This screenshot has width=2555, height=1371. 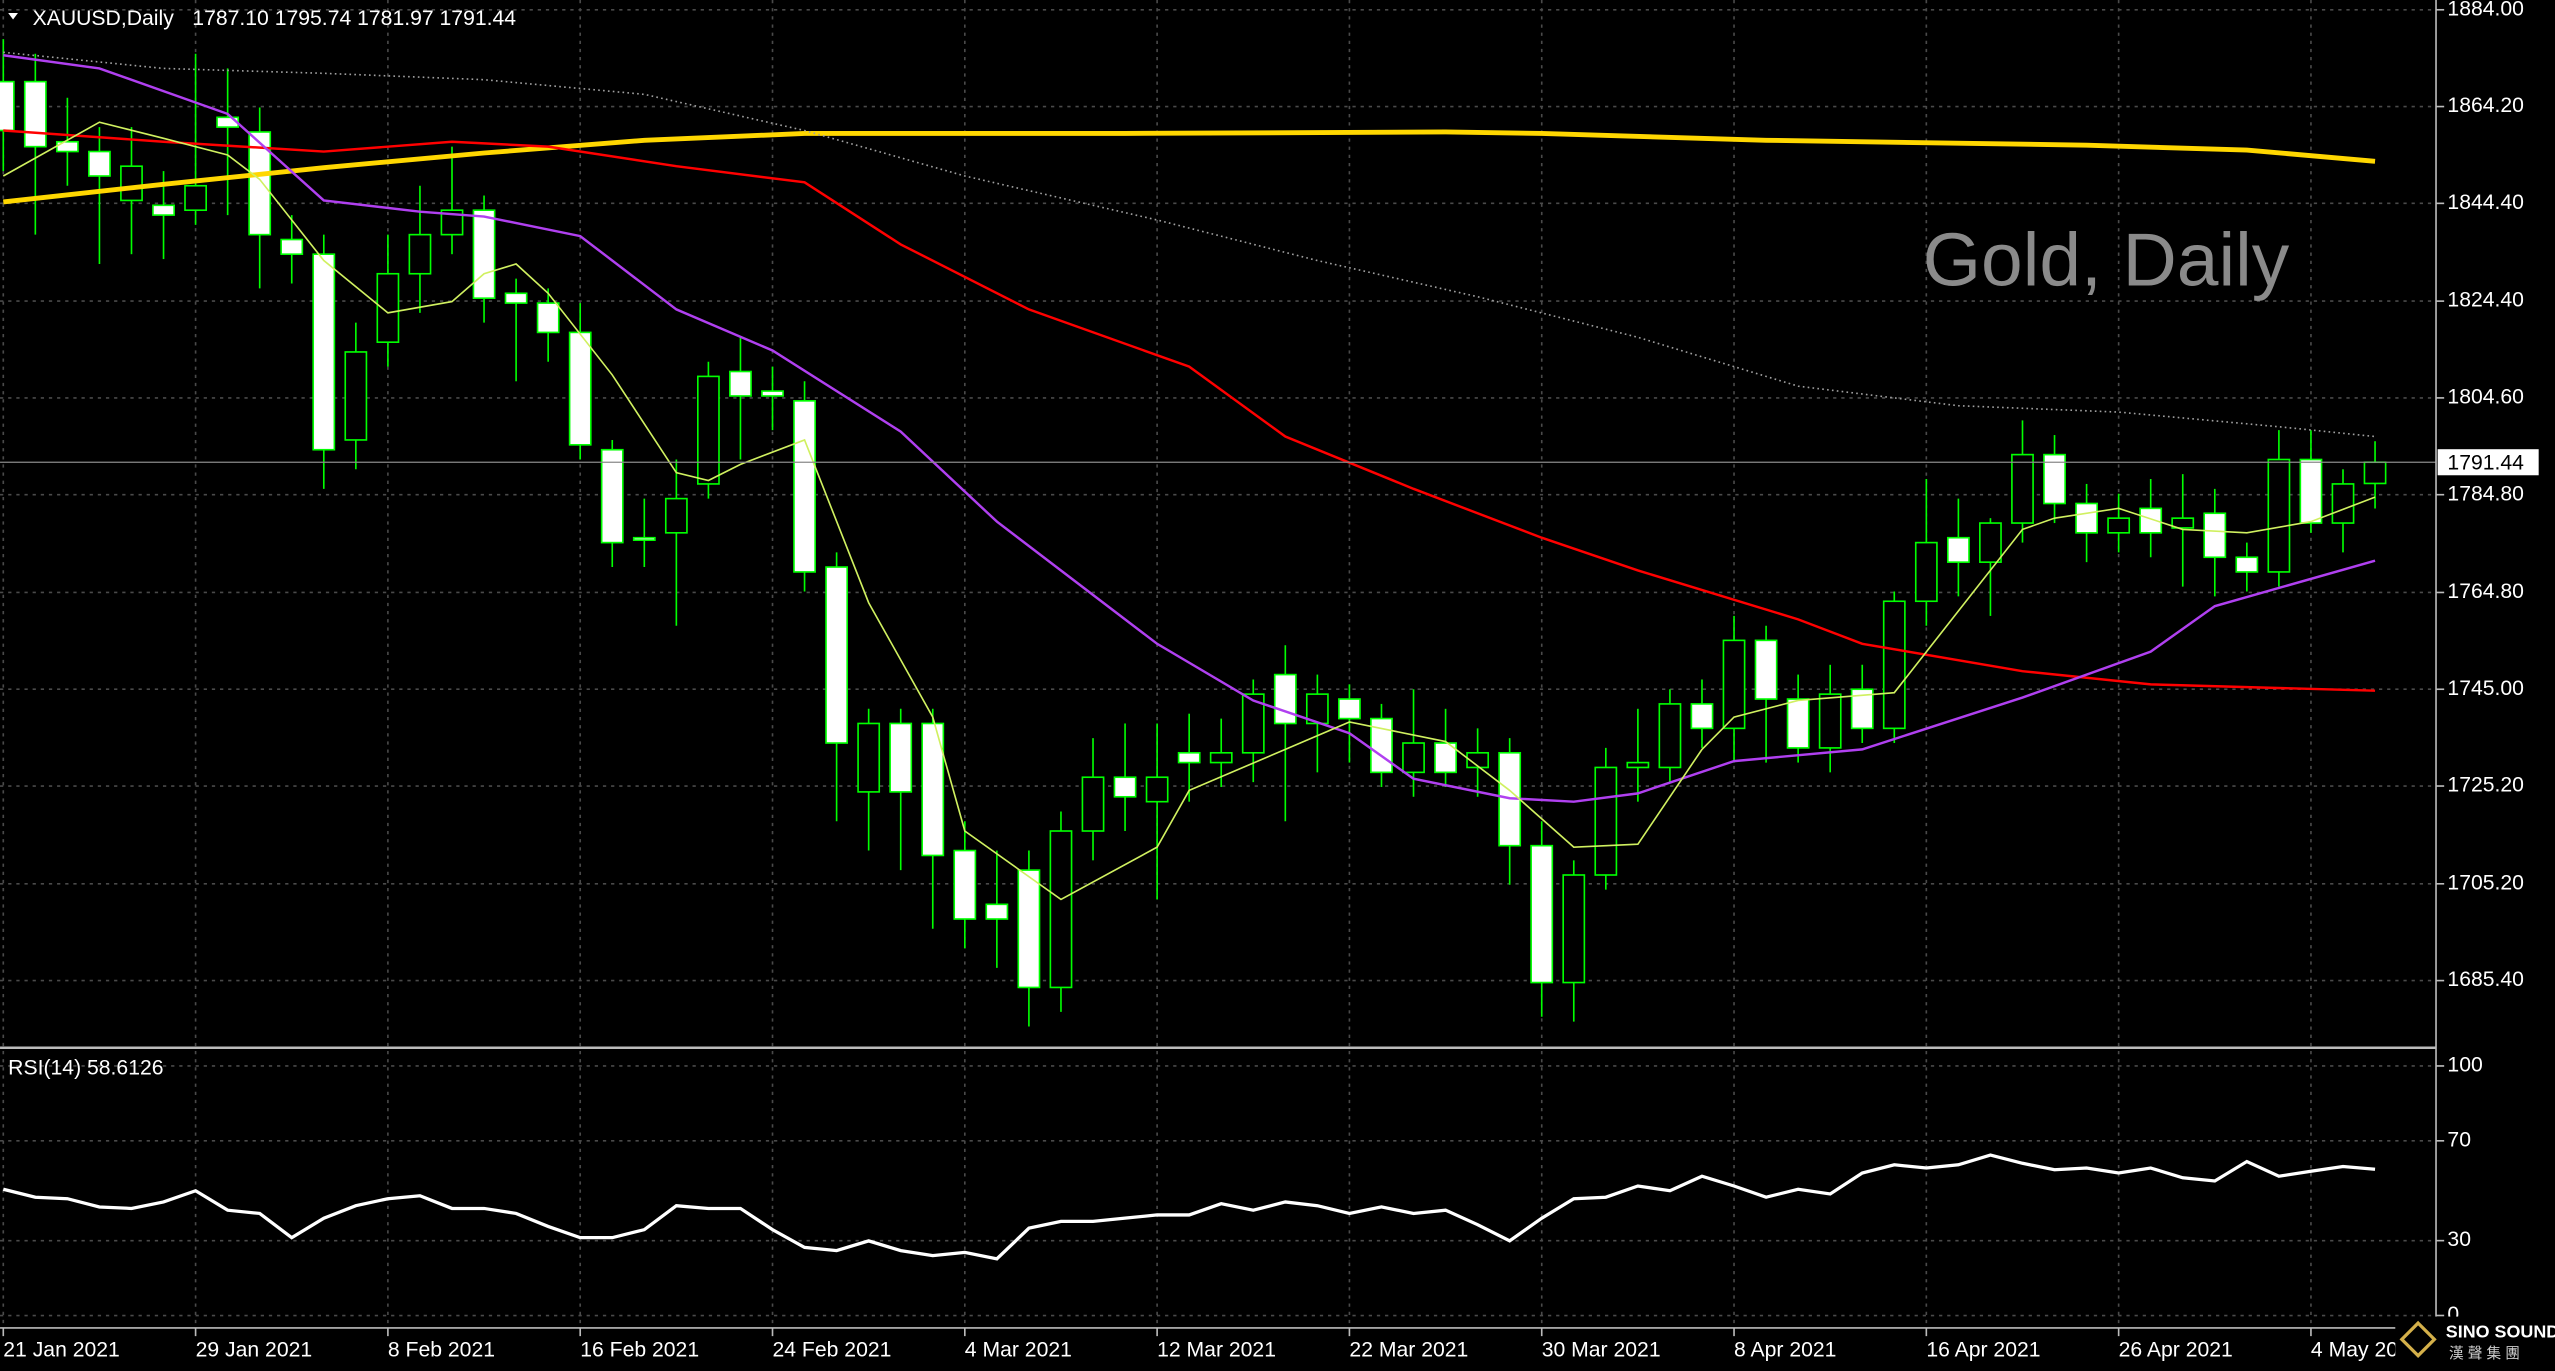 What do you see at coordinates (104, 18) in the screenshot?
I see `symbol-title: XAUUSD,Daily` at bounding box center [104, 18].